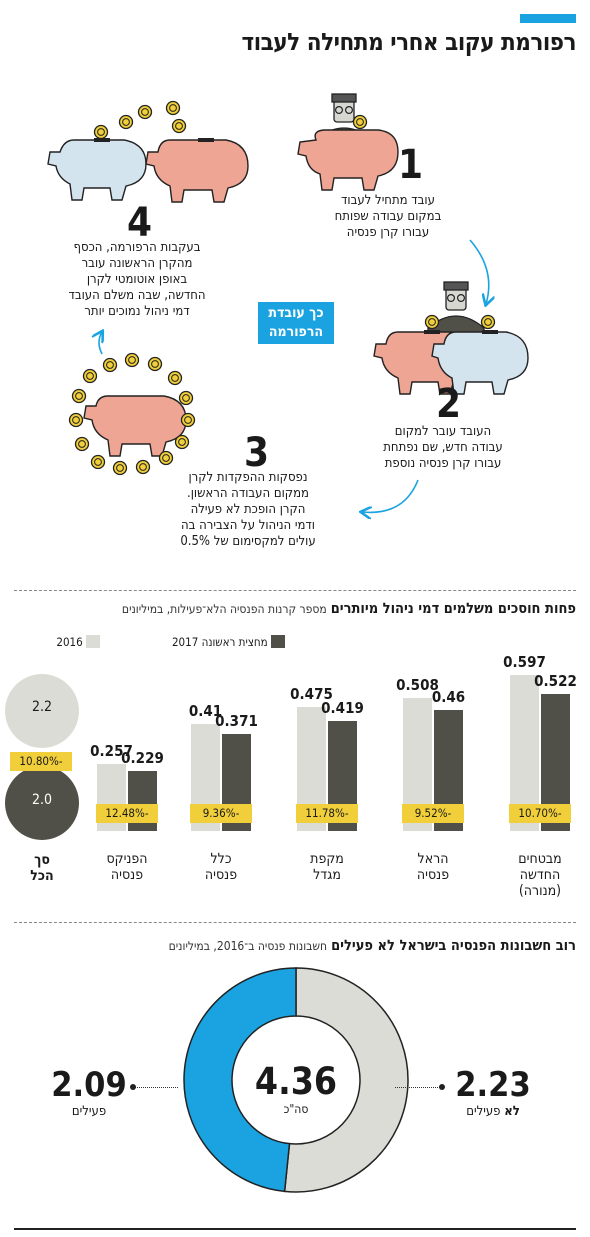  Describe the element at coordinates (348, 152) in the screenshot. I see `step1-piggy-bank-icon` at that location.